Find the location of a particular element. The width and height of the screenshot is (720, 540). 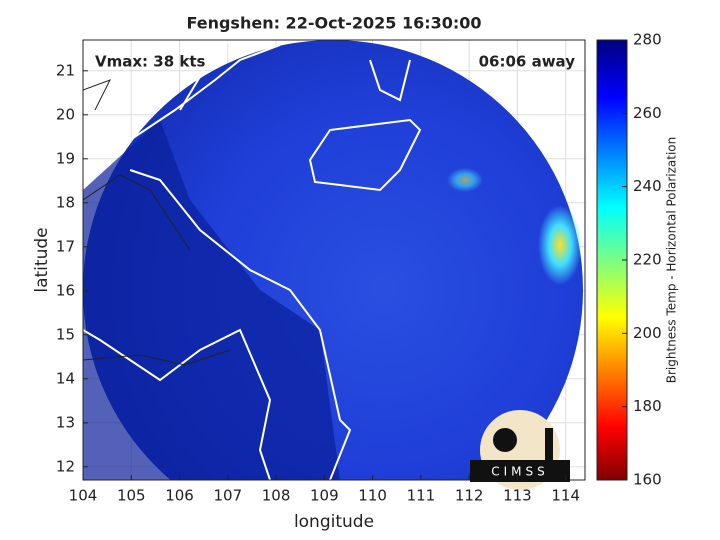

colorbar-tick-label: 200 is located at coordinates (647, 333).